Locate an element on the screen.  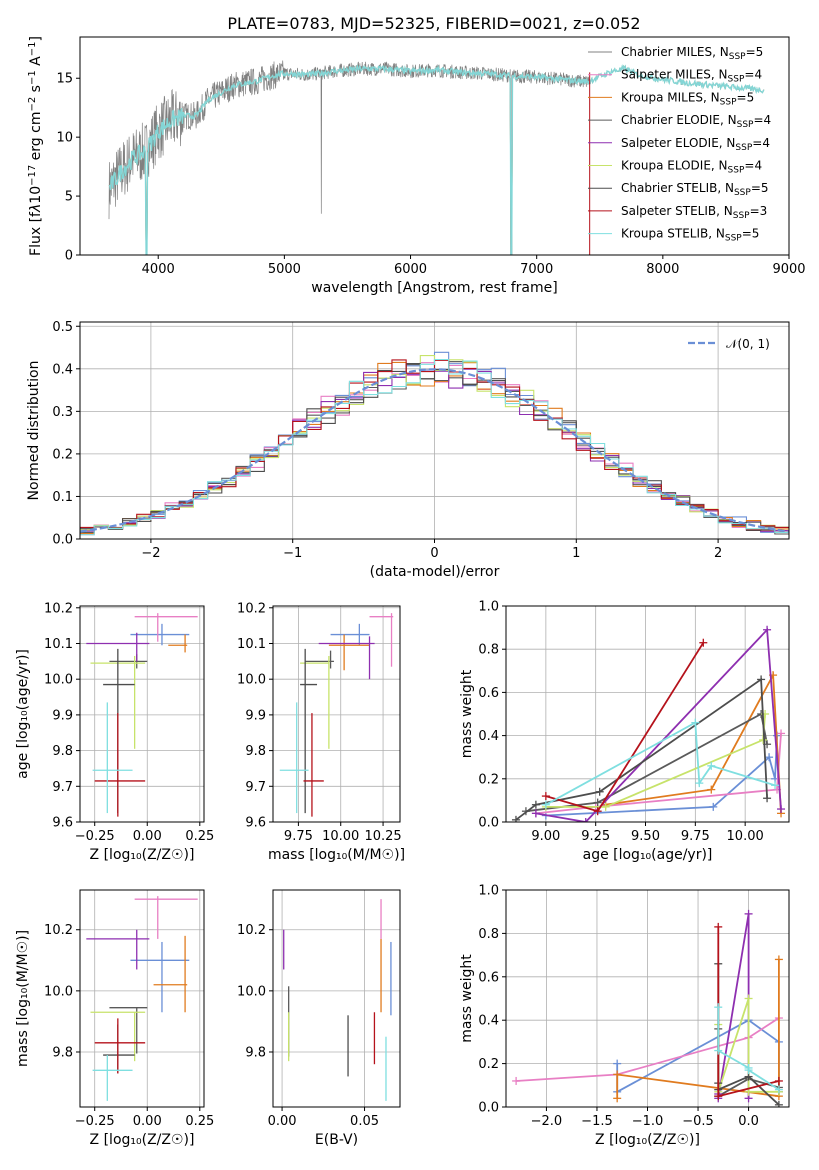
x-tick-label: 0.0 is located at coordinates (748, 1121).